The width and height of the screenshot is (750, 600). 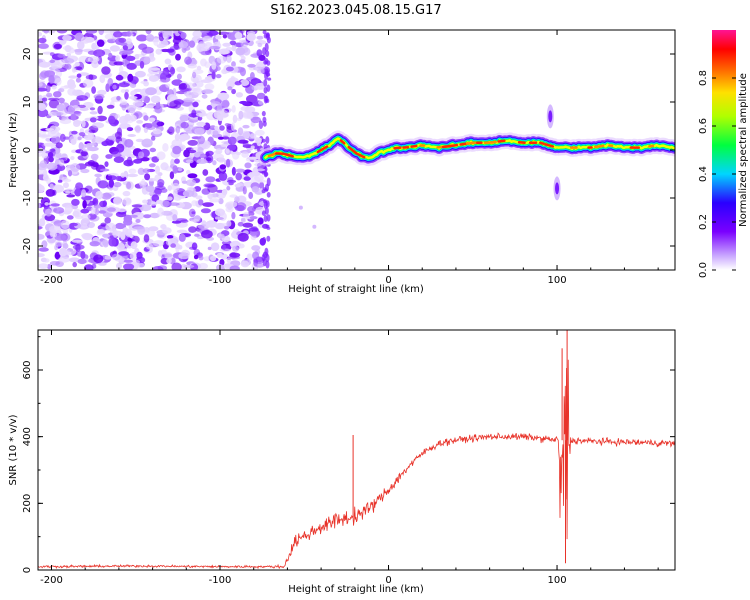 I want to click on y-tick-label: 0, so click(x=27, y=150).